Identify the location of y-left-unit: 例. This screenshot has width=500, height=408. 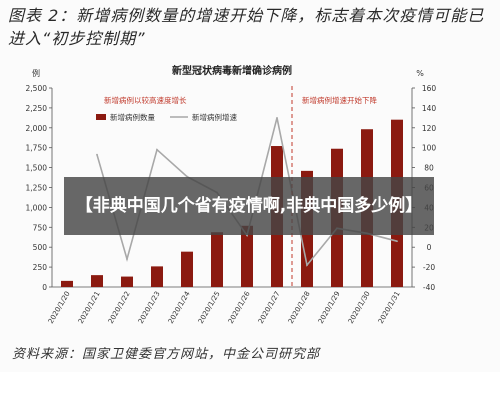
(36, 73).